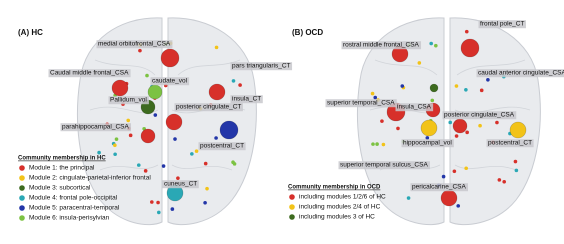 The image size is (564, 244). Describe the element at coordinates (128, 100) in the screenshot. I see `region-label: Pallidum_vol` at that location.